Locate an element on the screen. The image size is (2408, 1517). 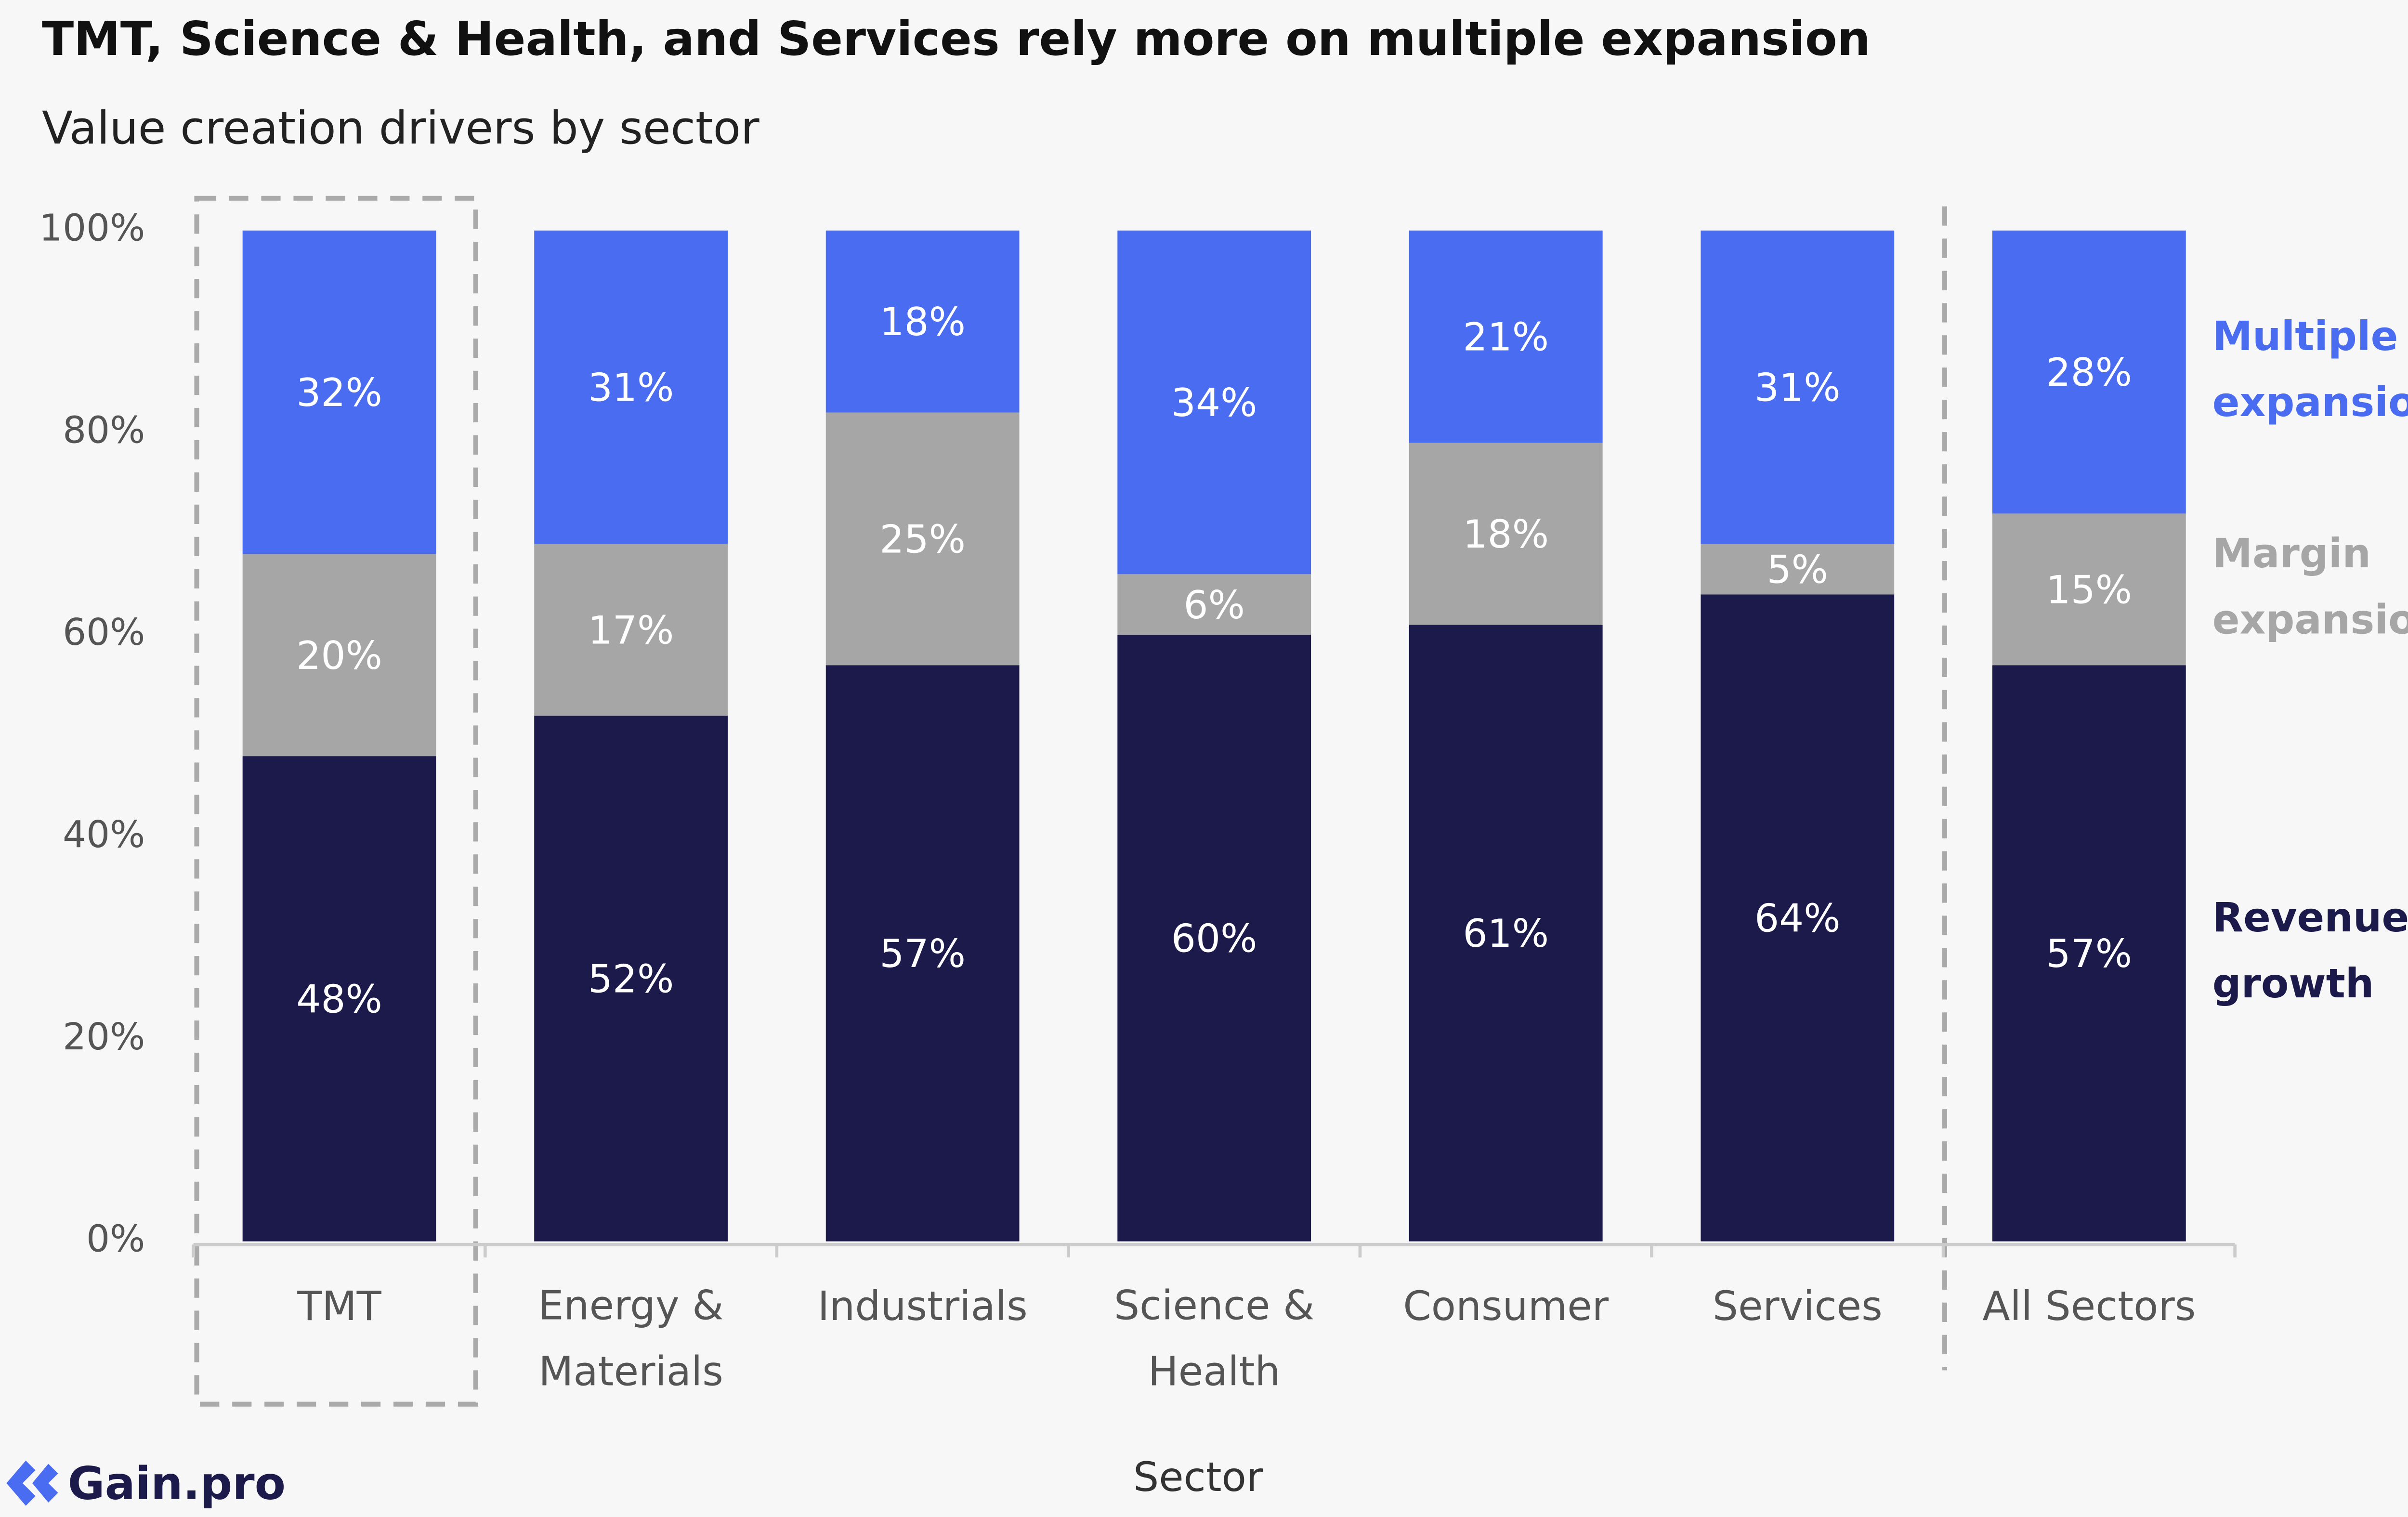
data-label: 64% is located at coordinates (1797, 918).